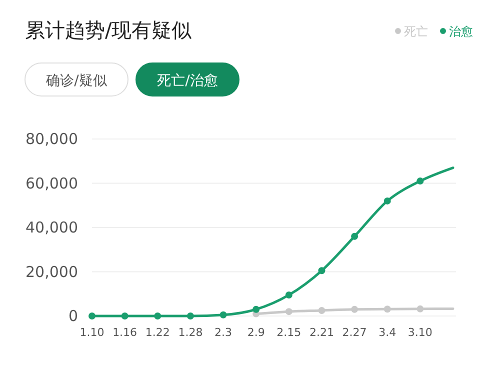  Describe the element at coordinates (52, 227) in the screenshot. I see `y-tick-label: 40,000` at that location.